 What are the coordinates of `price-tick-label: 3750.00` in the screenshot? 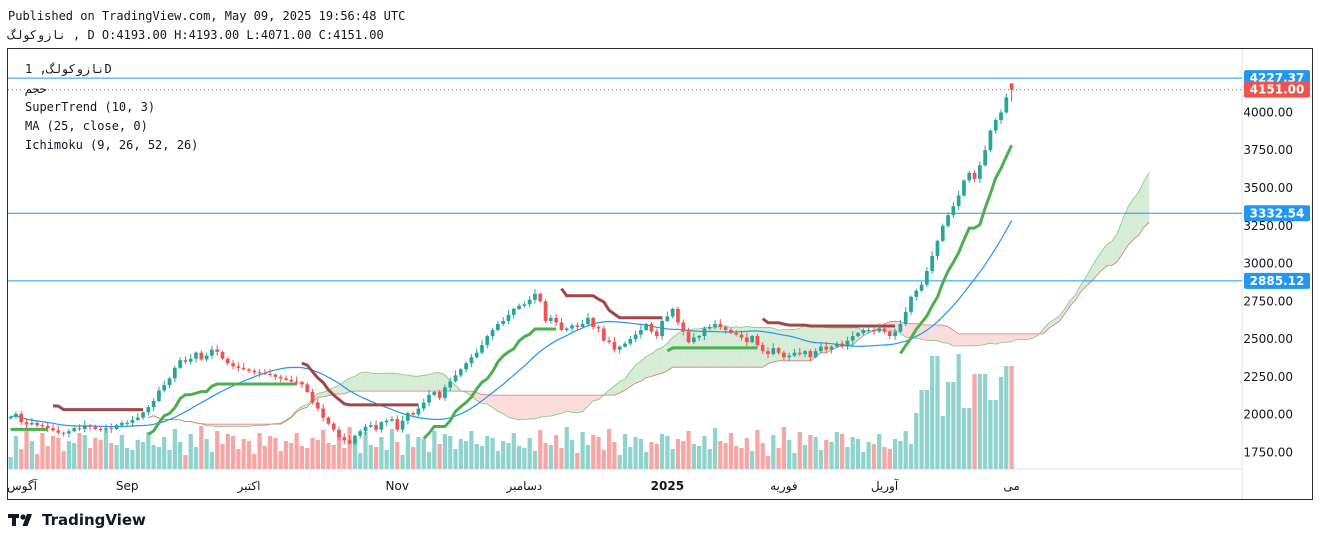 It's located at (1268, 150).